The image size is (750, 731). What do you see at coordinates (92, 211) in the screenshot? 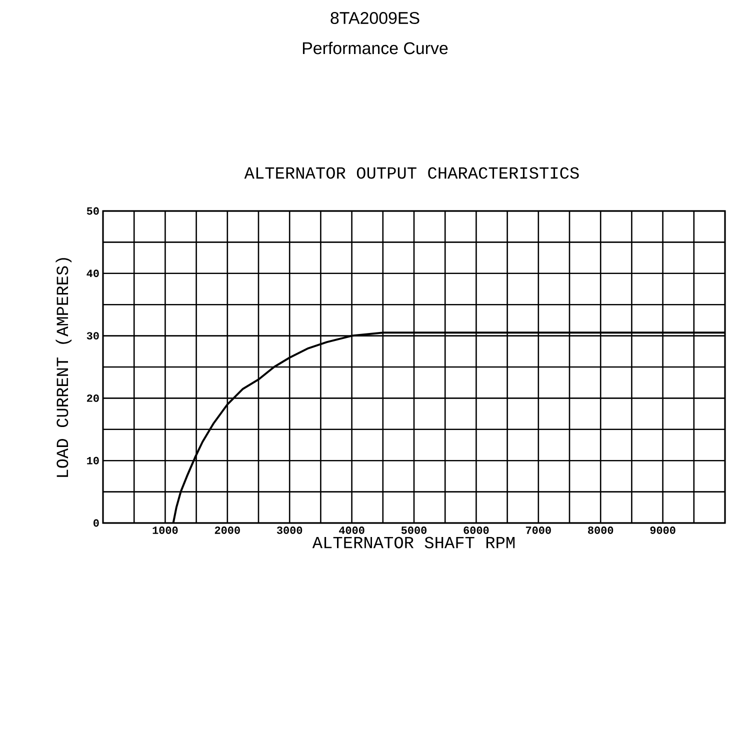
I see `y-tick-label: 50` at bounding box center [92, 211].